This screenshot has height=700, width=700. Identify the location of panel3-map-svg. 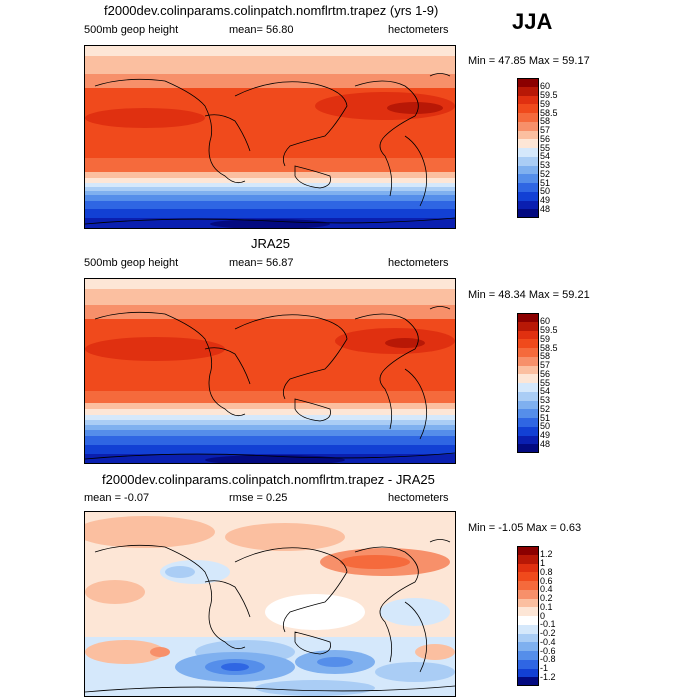
(270, 604).